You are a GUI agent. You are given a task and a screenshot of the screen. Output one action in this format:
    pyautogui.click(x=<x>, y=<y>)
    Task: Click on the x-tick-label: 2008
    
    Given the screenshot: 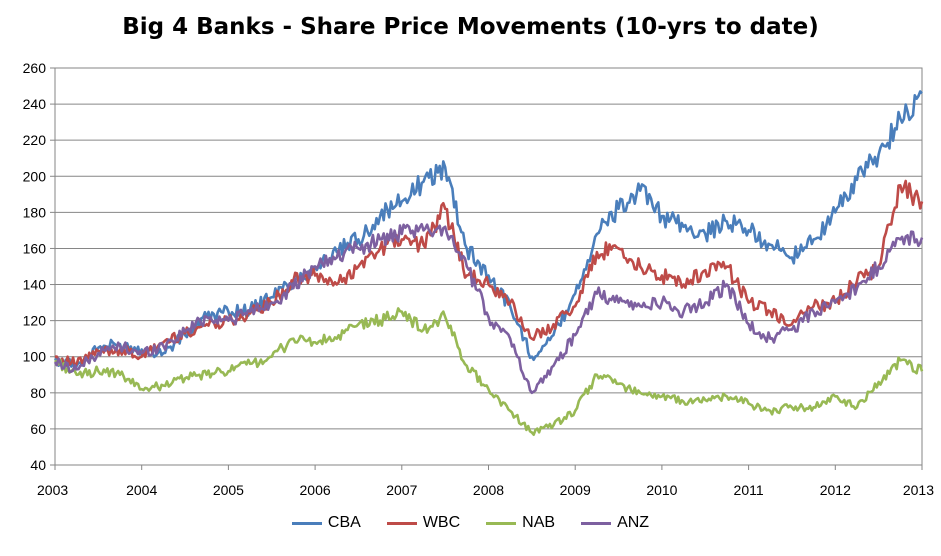 What is the action you would take?
    pyautogui.click(x=488, y=490)
    